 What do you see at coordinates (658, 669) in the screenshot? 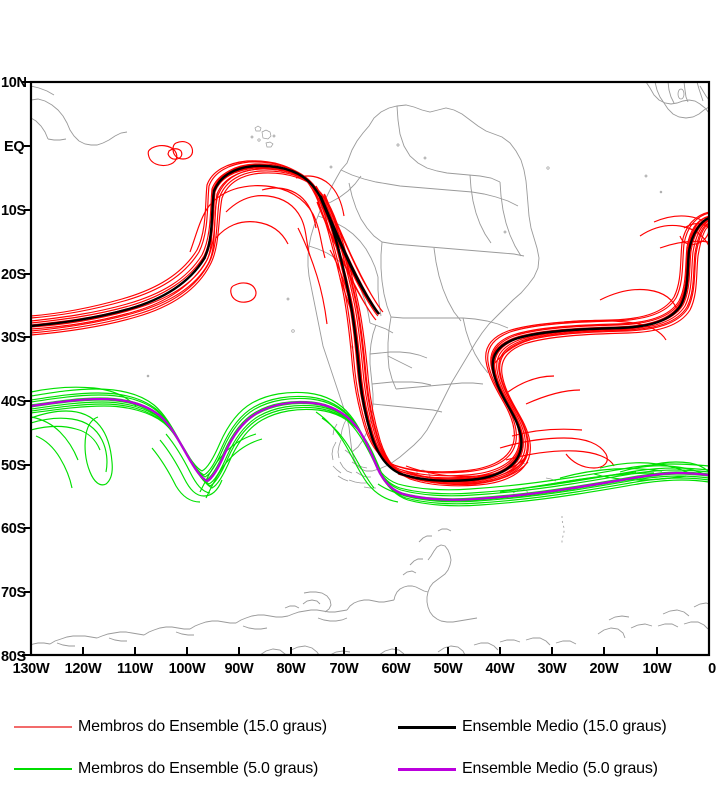
I see `xtick-label: 10W` at bounding box center [658, 669].